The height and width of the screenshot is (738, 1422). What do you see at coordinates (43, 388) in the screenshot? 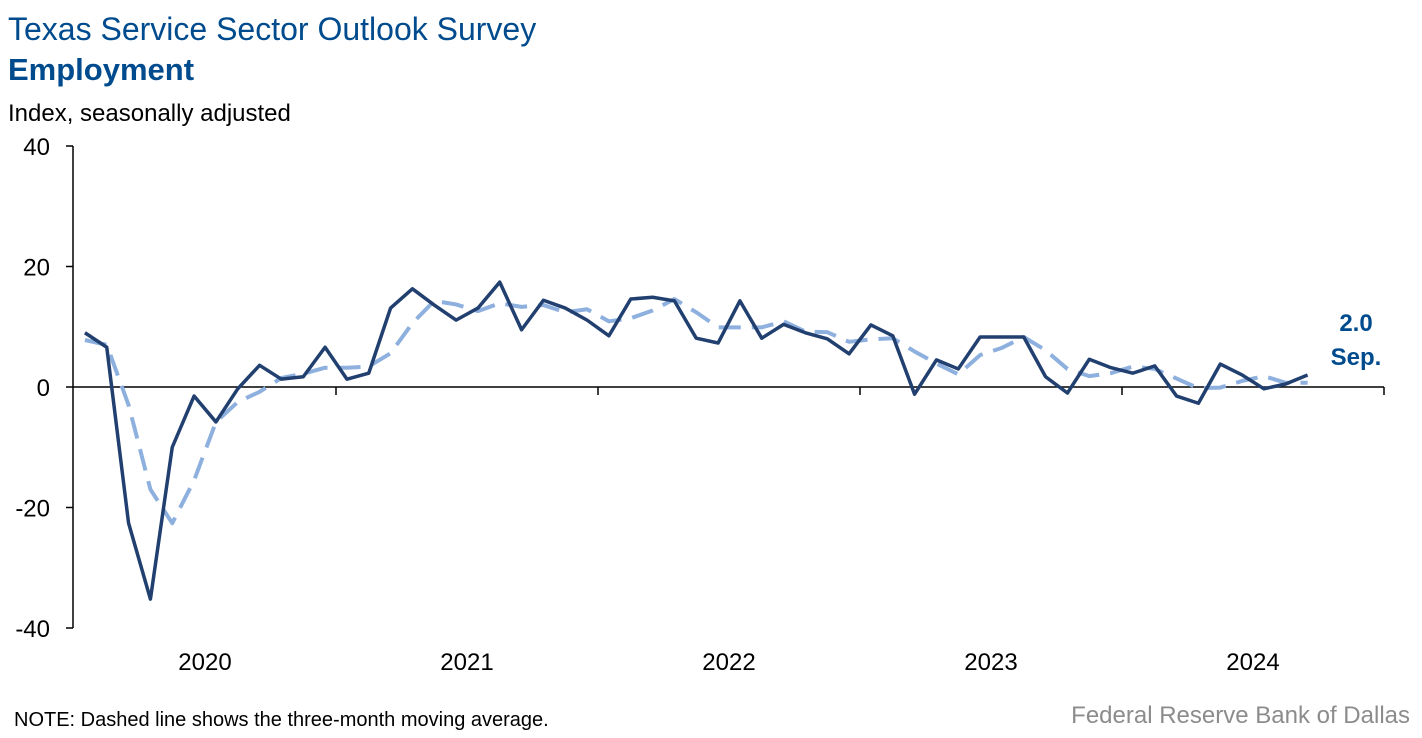
I see `y-tick-label: 0` at bounding box center [43, 388].